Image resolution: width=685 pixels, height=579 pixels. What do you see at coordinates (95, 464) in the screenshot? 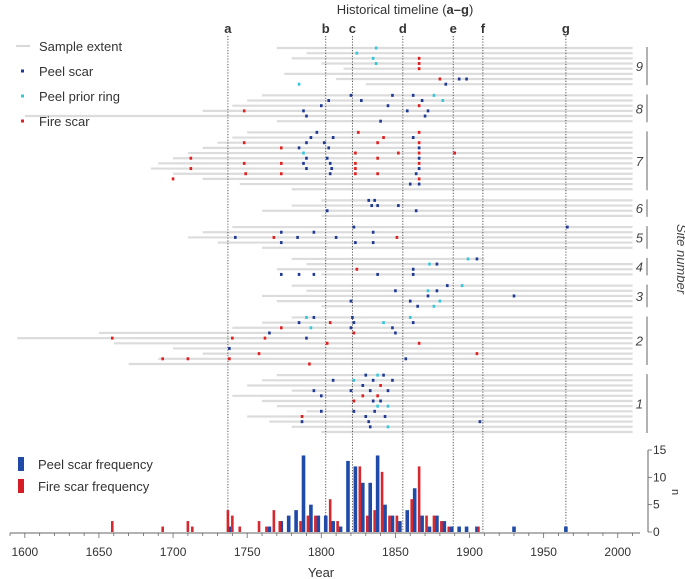
I see `legend-hist-label: Peel scar frequency` at bounding box center [95, 464].